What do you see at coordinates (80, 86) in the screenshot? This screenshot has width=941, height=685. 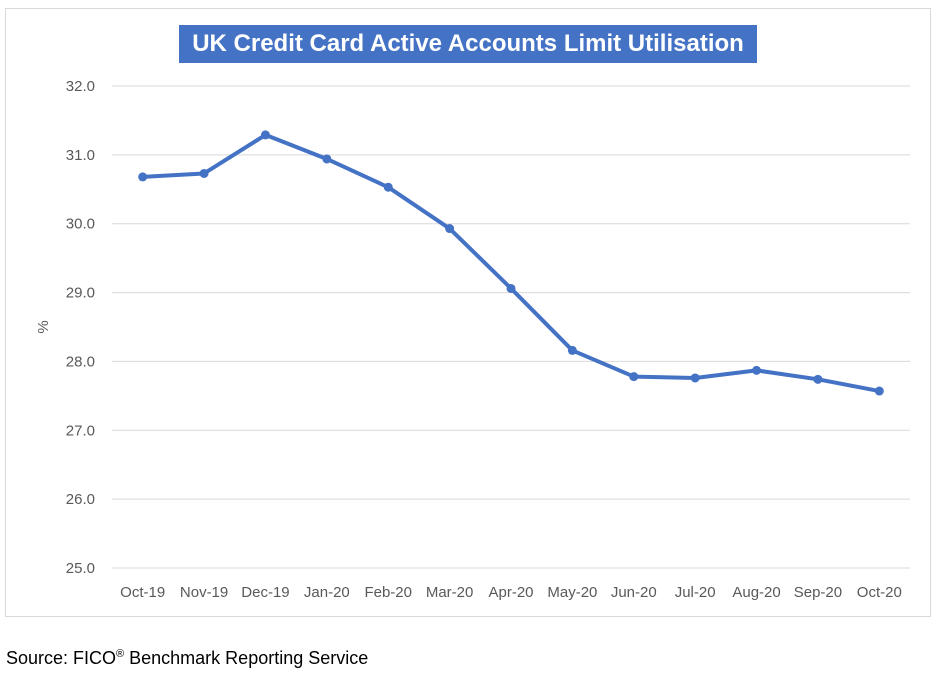 I see `y-tick-label: 32.0` at bounding box center [80, 86].